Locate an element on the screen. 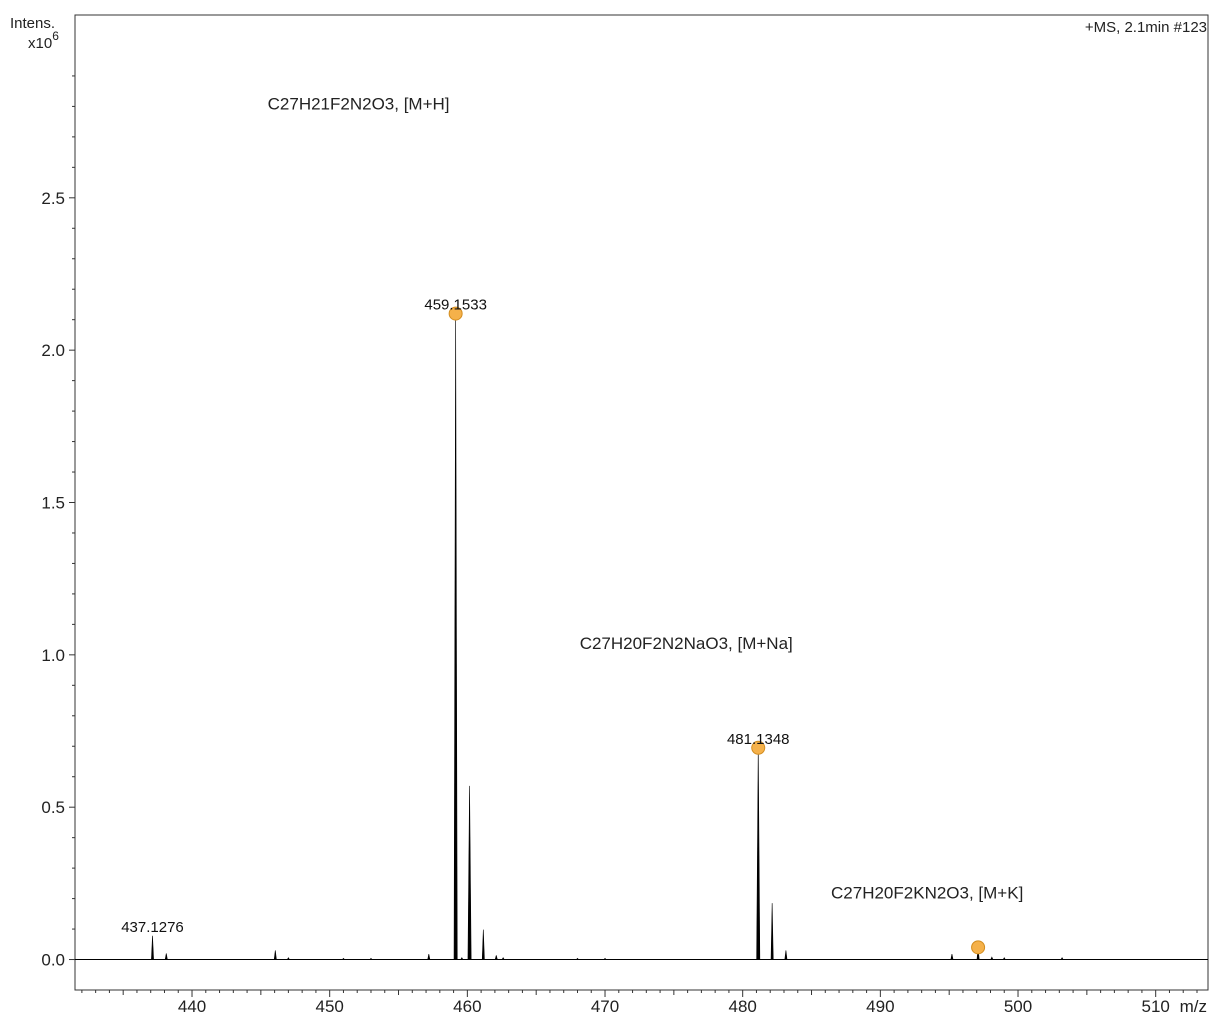  y-tick-label: 1.0 is located at coordinates (53, 655).